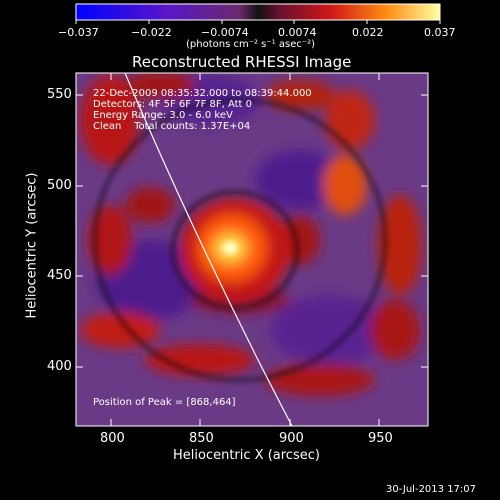 The width and height of the screenshot is (500, 500). I want to click on x-tick-label: 800, so click(112, 438).